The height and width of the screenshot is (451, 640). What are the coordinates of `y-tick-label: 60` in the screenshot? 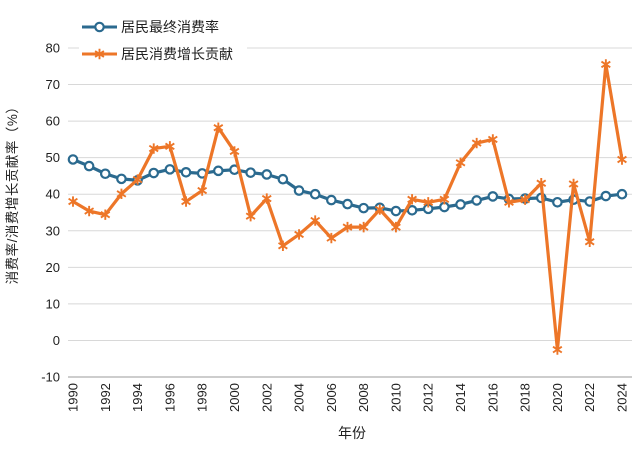 It's located at (53, 121).